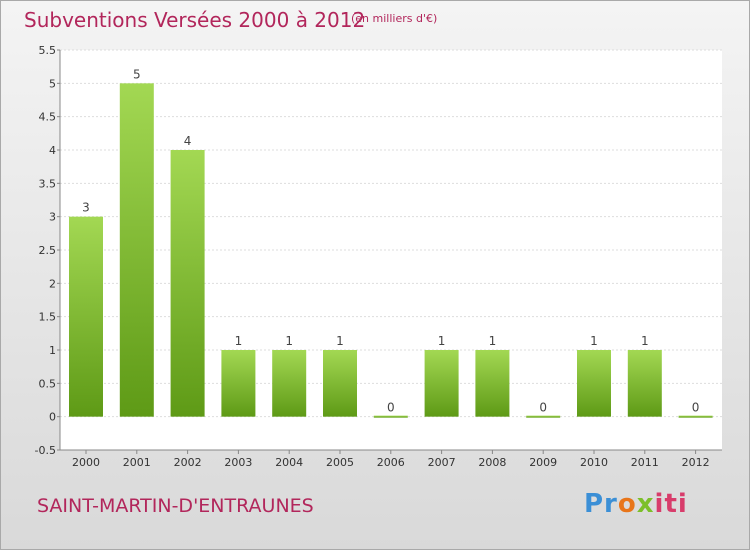 The image size is (750, 550). Describe the element at coordinates (188, 462) in the screenshot. I see `x-tick-label: 2002` at that location.